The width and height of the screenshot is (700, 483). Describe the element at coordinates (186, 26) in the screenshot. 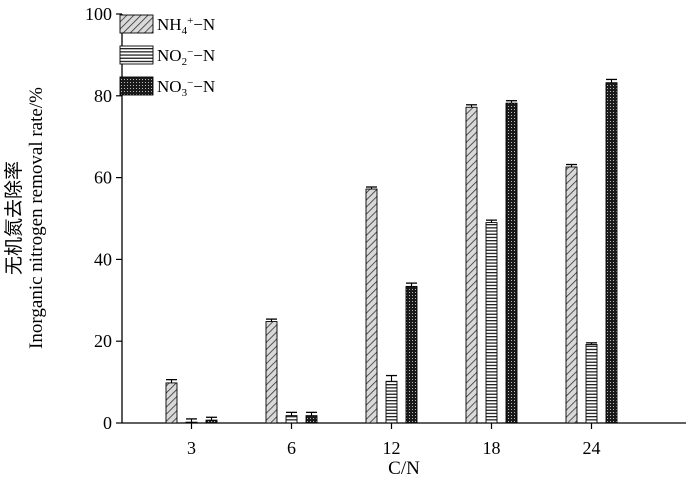

I see `legend-label: NH4+−N` at that location.